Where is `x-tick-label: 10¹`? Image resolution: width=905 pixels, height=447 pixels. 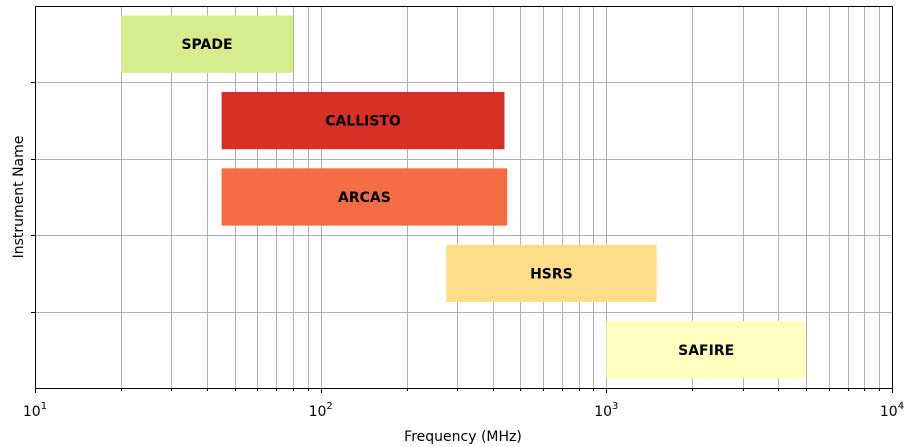 x-tick-label: 10¹ is located at coordinates (35, 410).